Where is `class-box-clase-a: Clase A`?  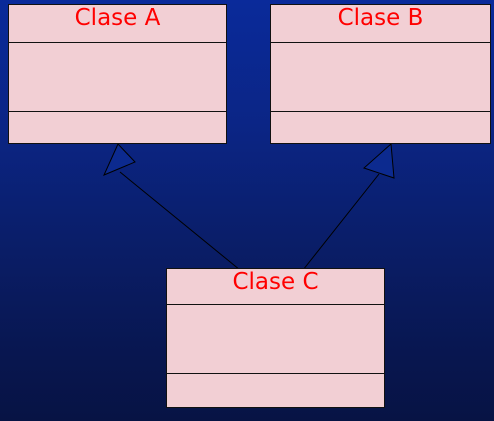
class-box-clase-a: Clase A is located at coordinates (117, 74).